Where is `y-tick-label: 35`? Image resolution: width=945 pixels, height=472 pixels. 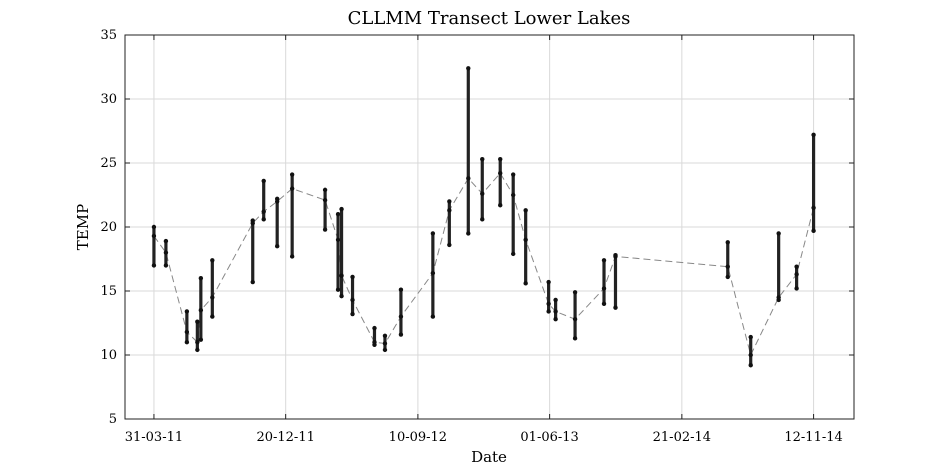
y-tick-label: 35 is located at coordinates (108, 35).